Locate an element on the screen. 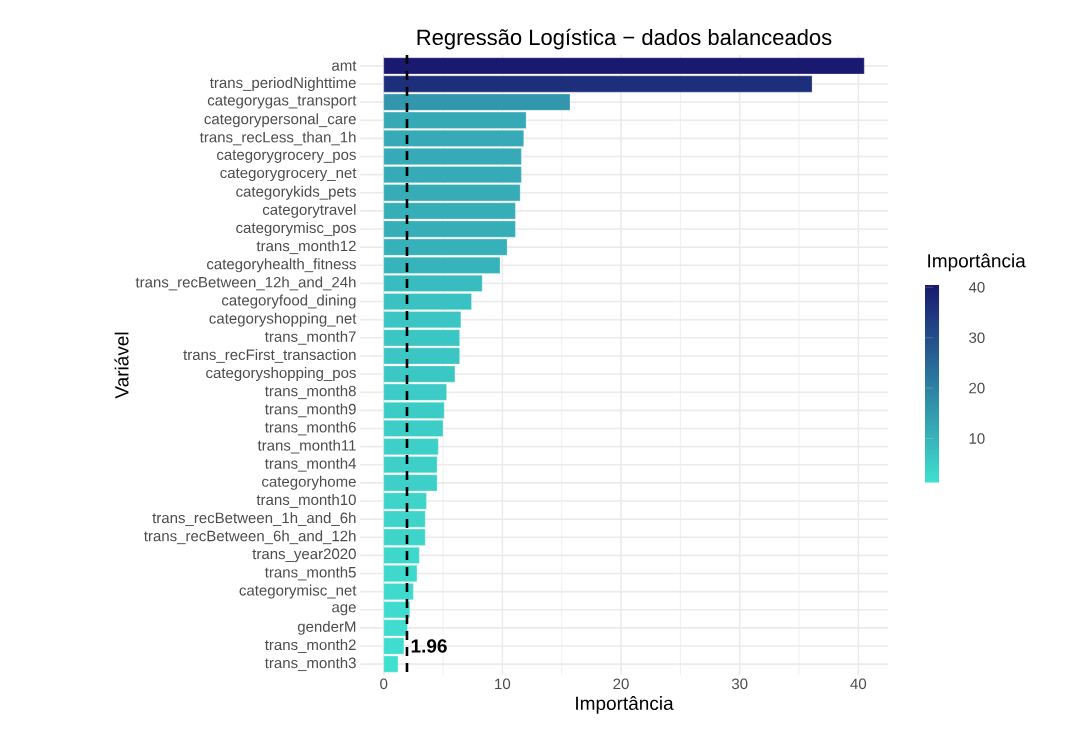 This screenshot has height=737, width=1065. x-tick-label: 0 is located at coordinates (384, 684).